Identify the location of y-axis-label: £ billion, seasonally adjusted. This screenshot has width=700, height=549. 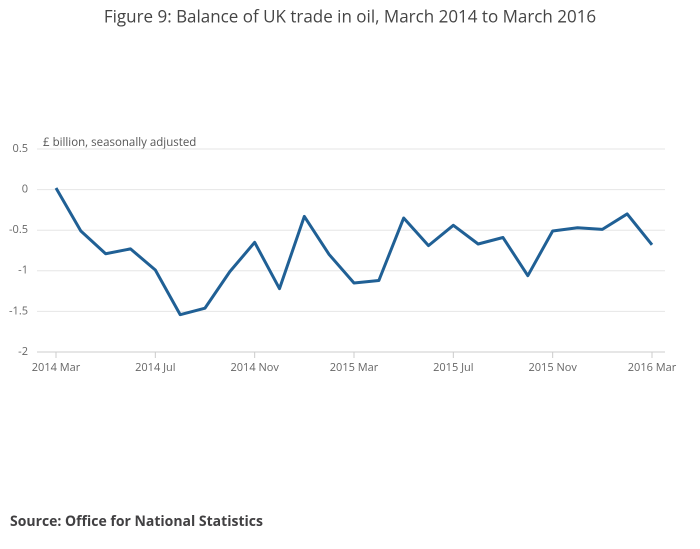
(119, 142).